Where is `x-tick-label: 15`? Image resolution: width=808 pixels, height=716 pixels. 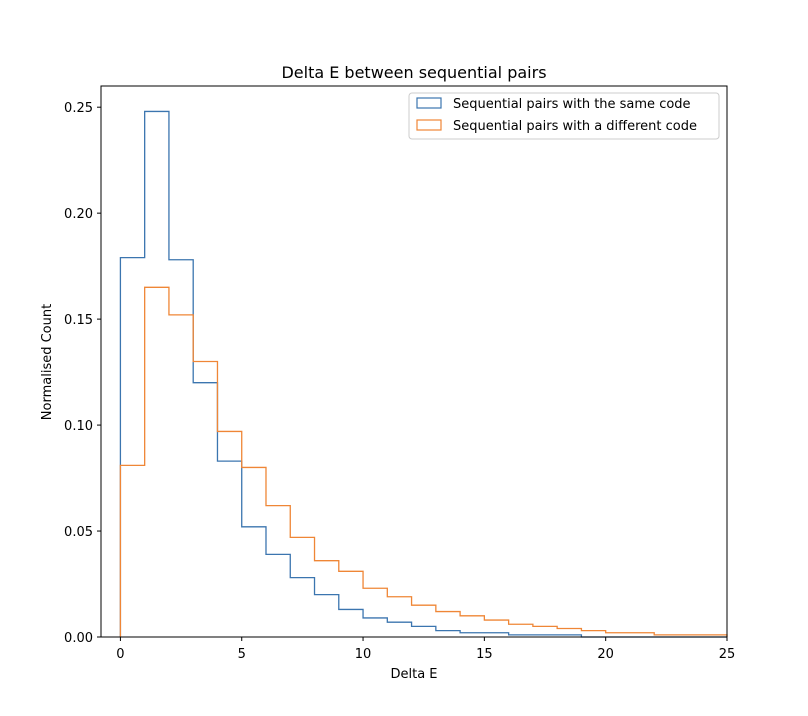
x-tick-label: 15 is located at coordinates (484, 654).